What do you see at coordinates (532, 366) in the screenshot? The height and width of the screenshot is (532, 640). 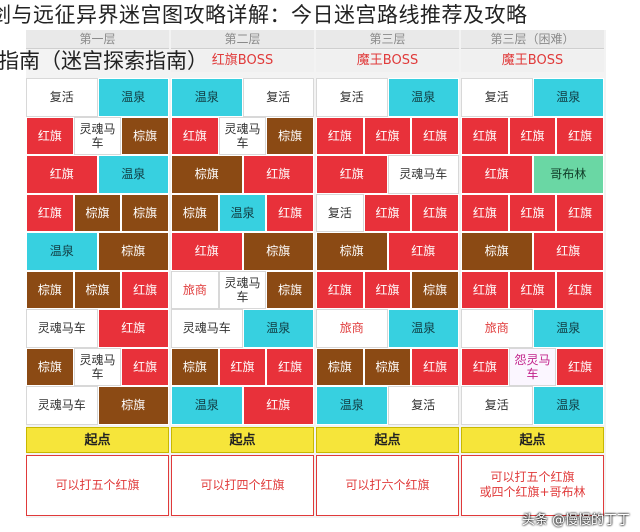 I see `maze-node-wraith-carriage: 怨灵马 车` at bounding box center [532, 366].